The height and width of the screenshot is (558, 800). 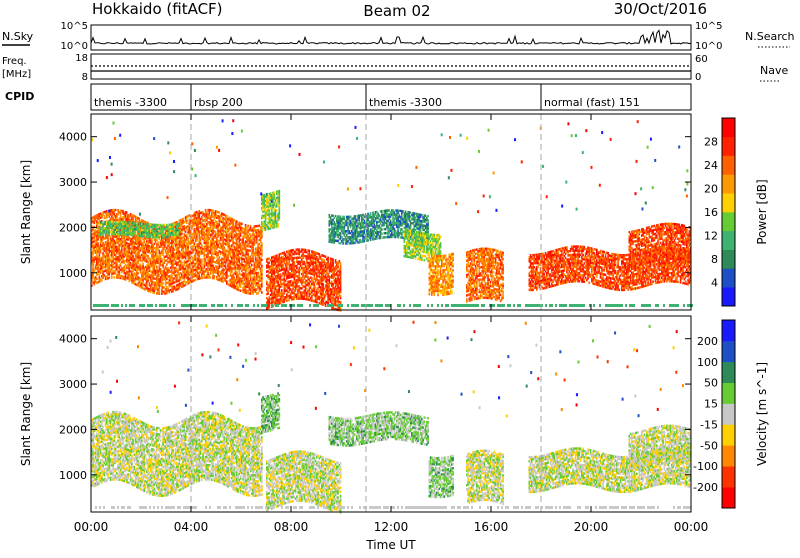 I want to click on cpid-segment-label: rbsp 200, so click(x=218, y=102).